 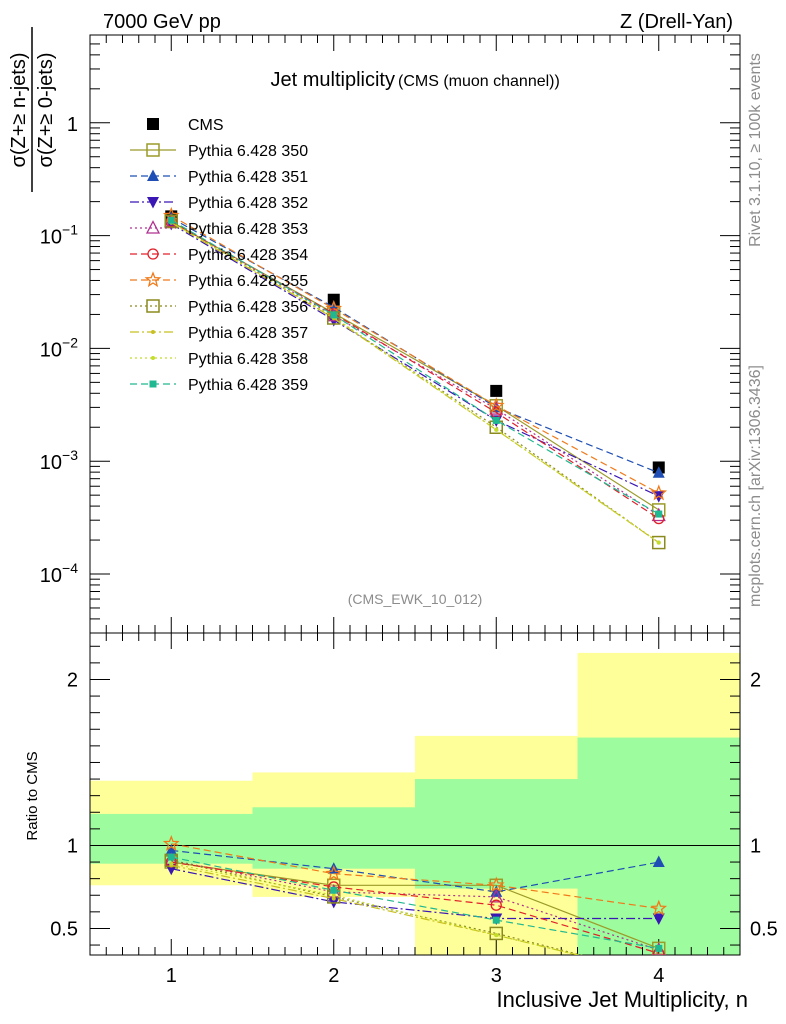 I want to click on legend-label: Pythia 6.428 353, so click(x=248, y=229).